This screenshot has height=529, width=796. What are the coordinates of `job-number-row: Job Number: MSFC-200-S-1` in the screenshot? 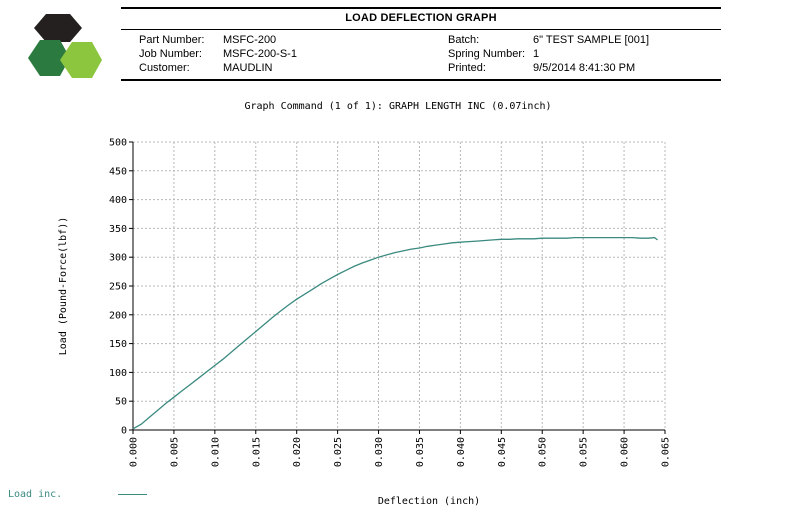 It's located at (289, 54).